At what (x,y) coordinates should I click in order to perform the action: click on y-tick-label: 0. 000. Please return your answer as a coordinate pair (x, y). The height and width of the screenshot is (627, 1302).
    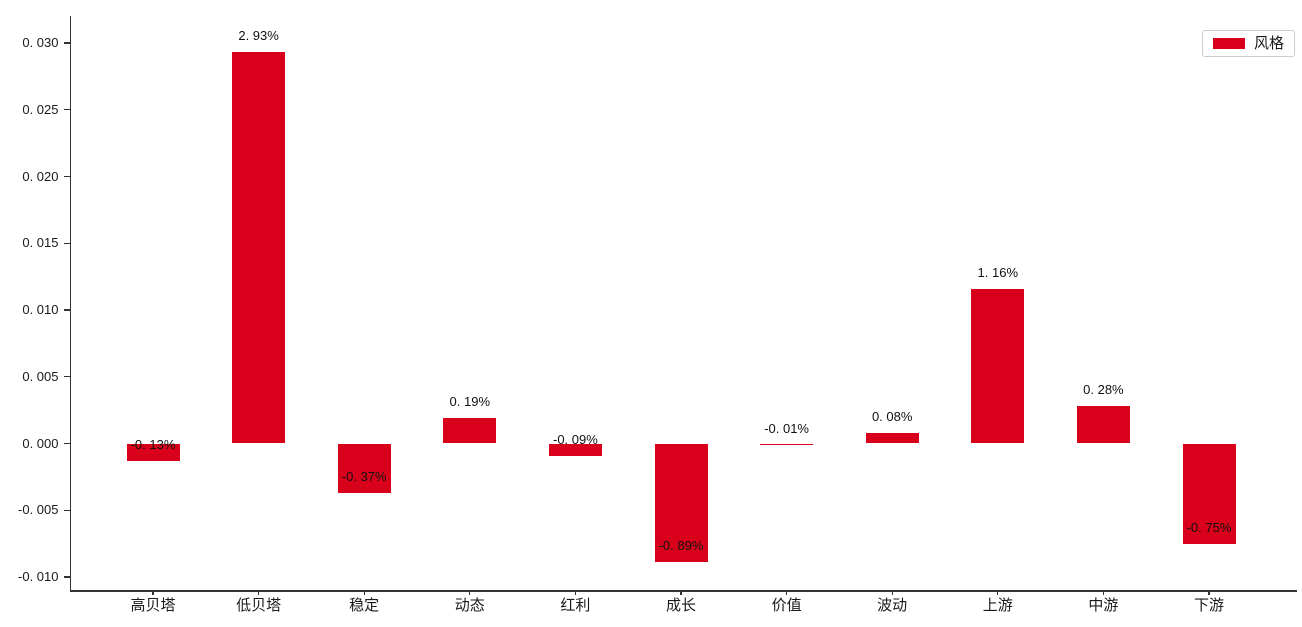
    Looking at the image, I should click on (40, 443).